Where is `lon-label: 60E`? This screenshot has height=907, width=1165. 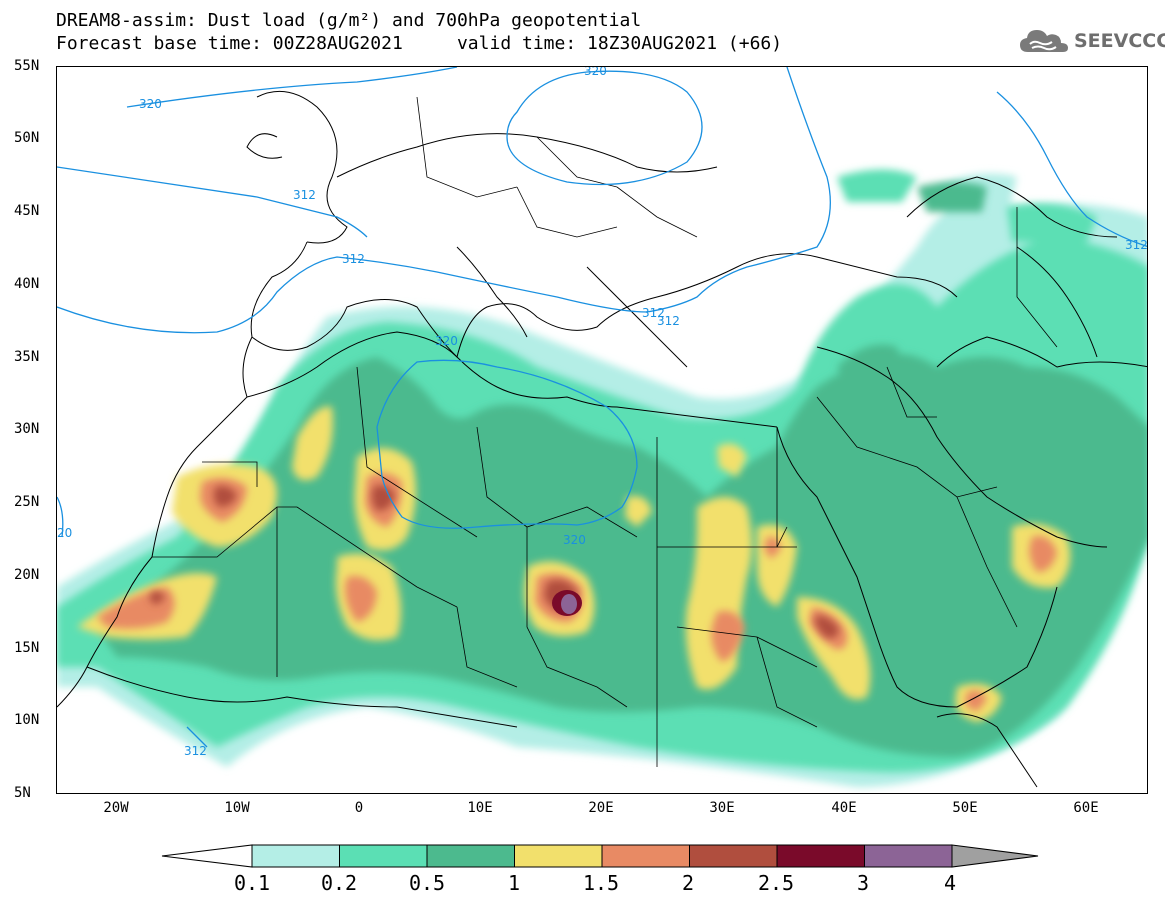
lon-label: 60E is located at coordinates (1086, 808).